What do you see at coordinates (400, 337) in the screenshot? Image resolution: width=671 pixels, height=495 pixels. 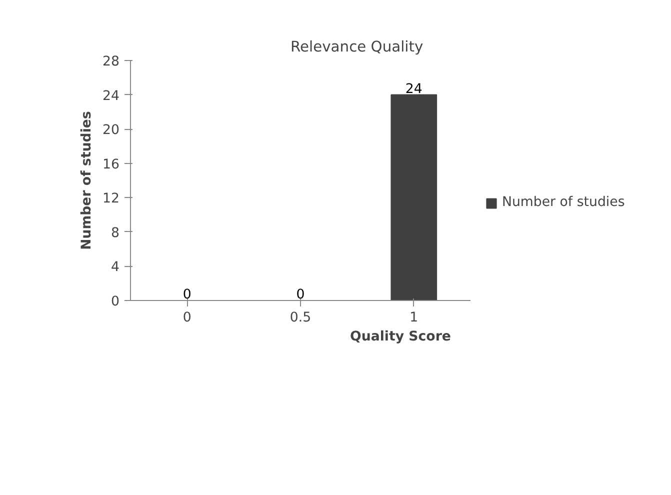 I see `x-axis-title: Quality Score` at bounding box center [400, 337].